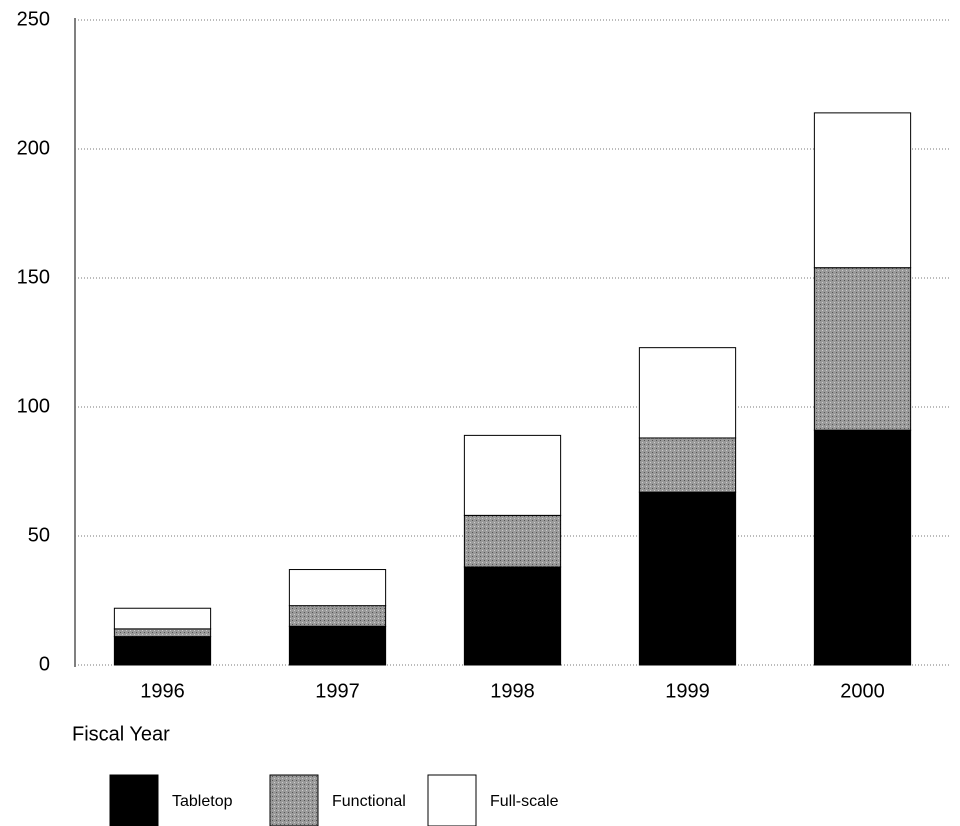 This screenshot has height=826, width=960. What do you see at coordinates (44, 664) in the screenshot?
I see `y-tick-label: 0` at bounding box center [44, 664].